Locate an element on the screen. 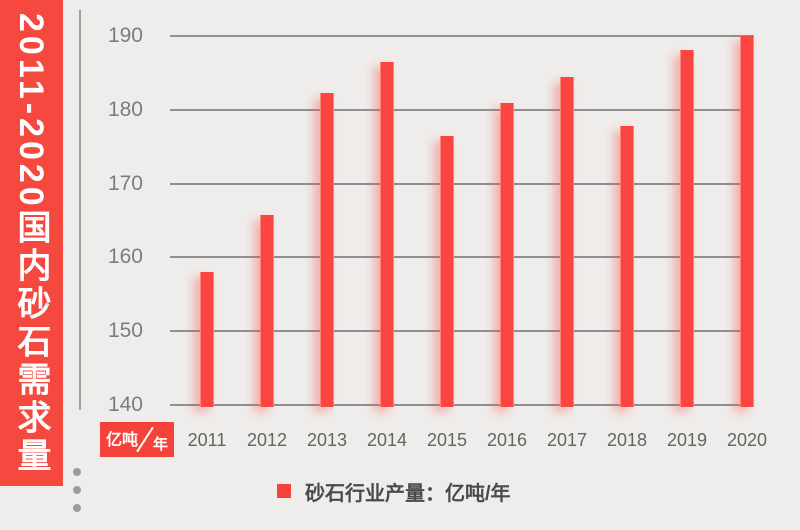  page-title: 2011-2020国内砂石需求量 is located at coordinates (31, 244).